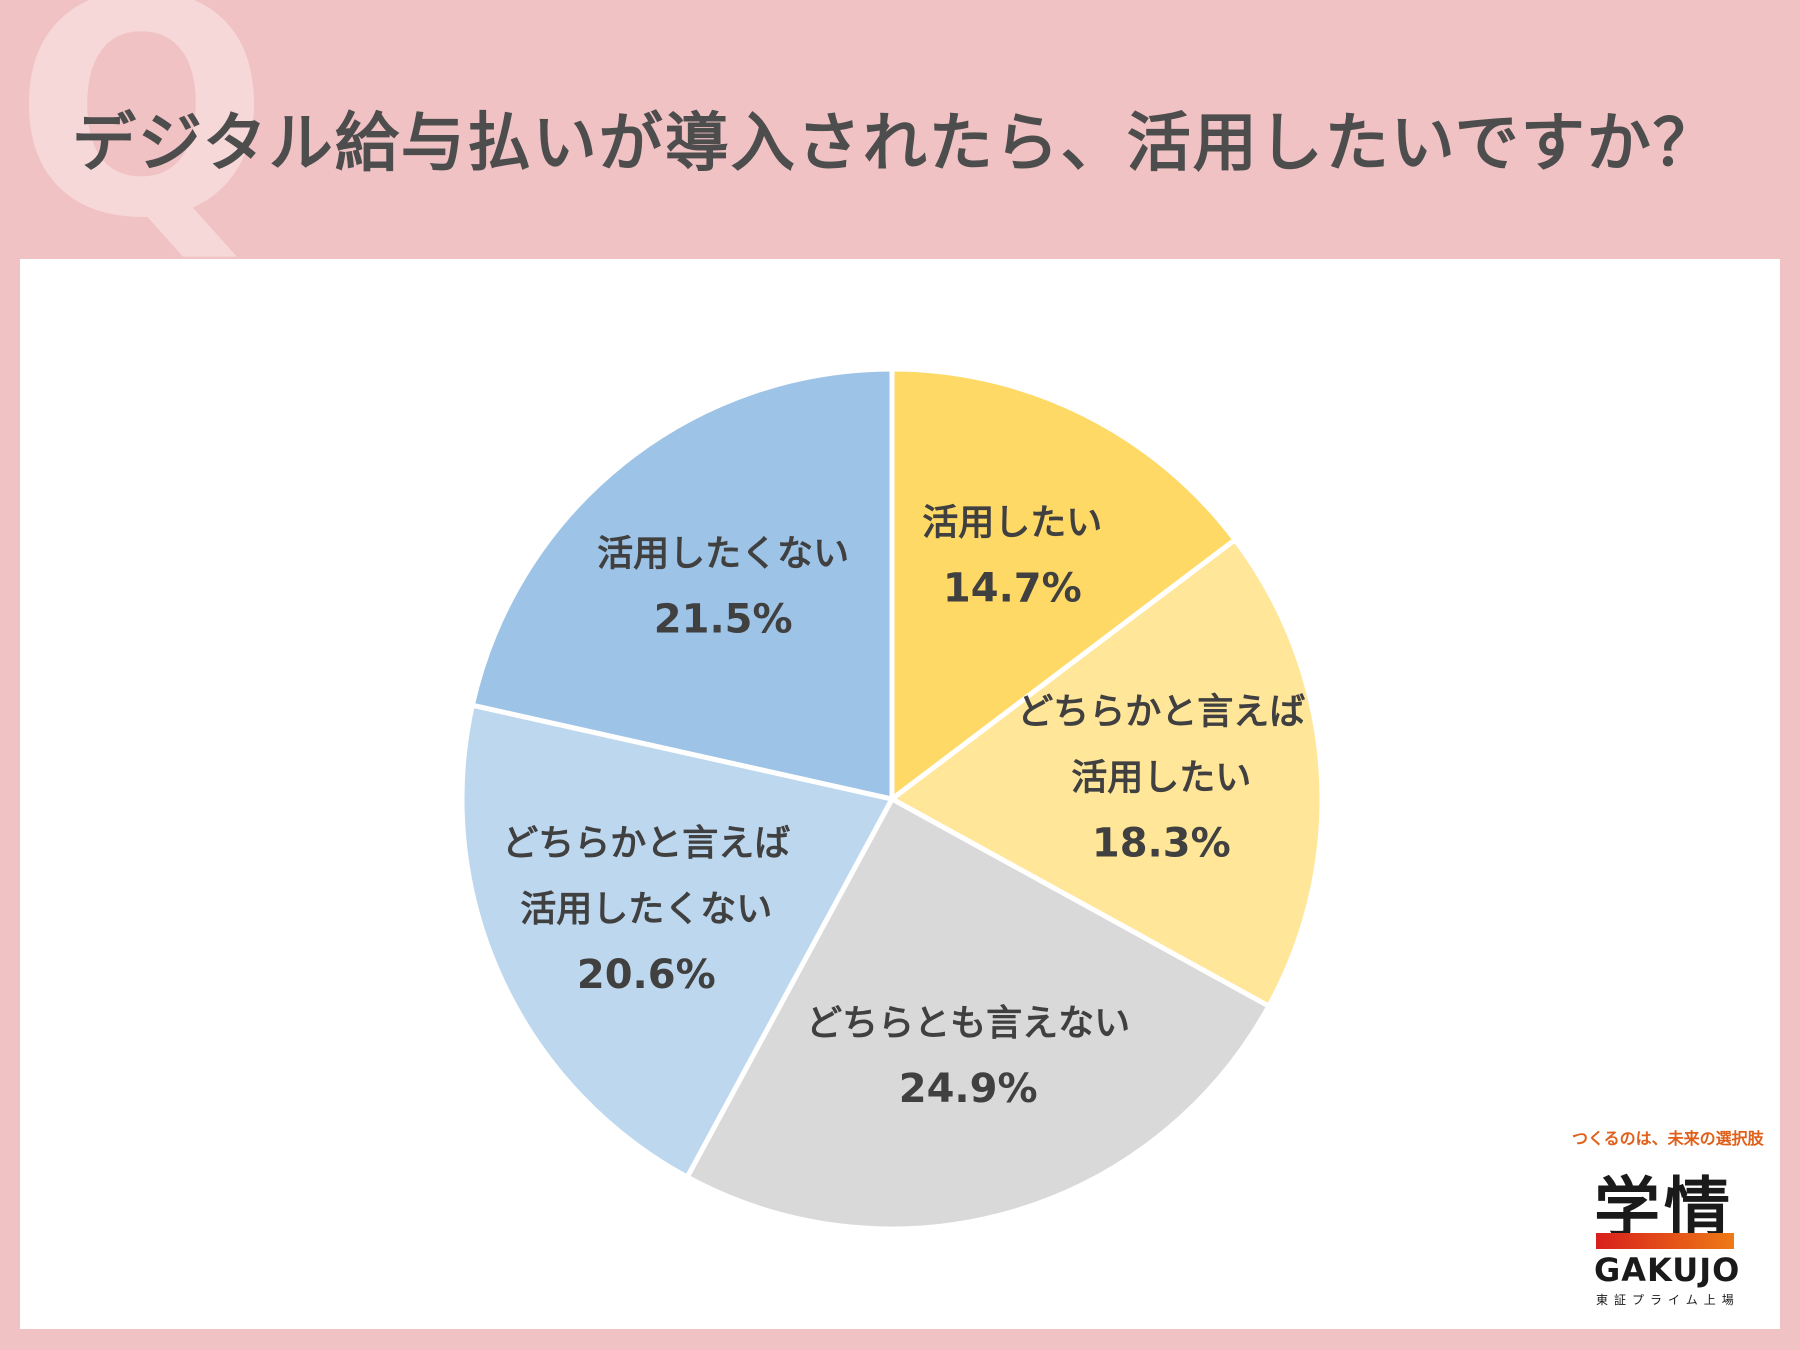 The image size is (1800, 1350). What do you see at coordinates (1161, 844) in the screenshot?
I see `slice-value-label-2: 18.3%` at bounding box center [1161, 844].